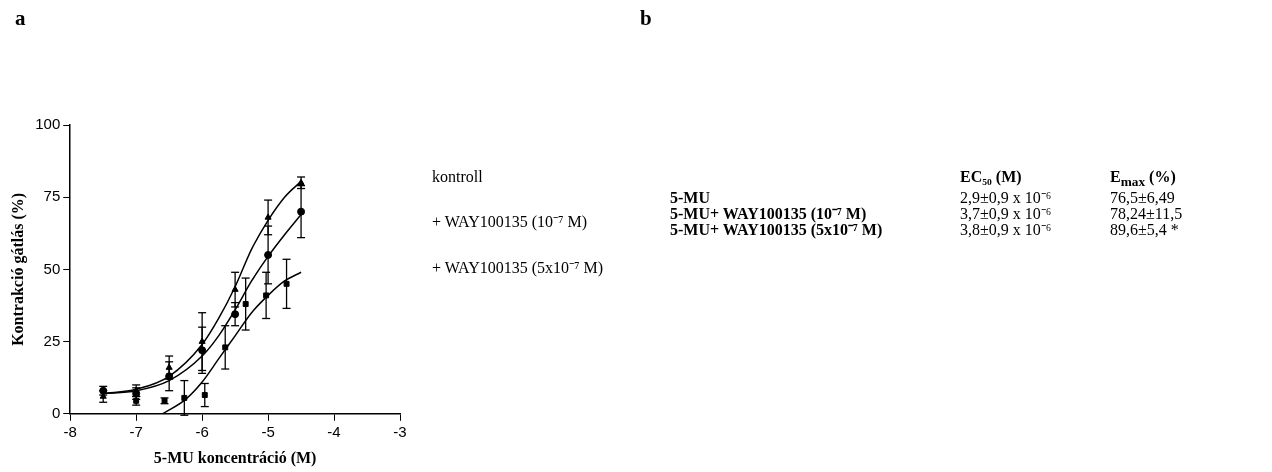 The image size is (1272, 472). What do you see at coordinates (768, 214) in the screenshot?
I see `text: 5-MU+ WAY100135 (10⁻⁷ M)` at bounding box center [768, 214].